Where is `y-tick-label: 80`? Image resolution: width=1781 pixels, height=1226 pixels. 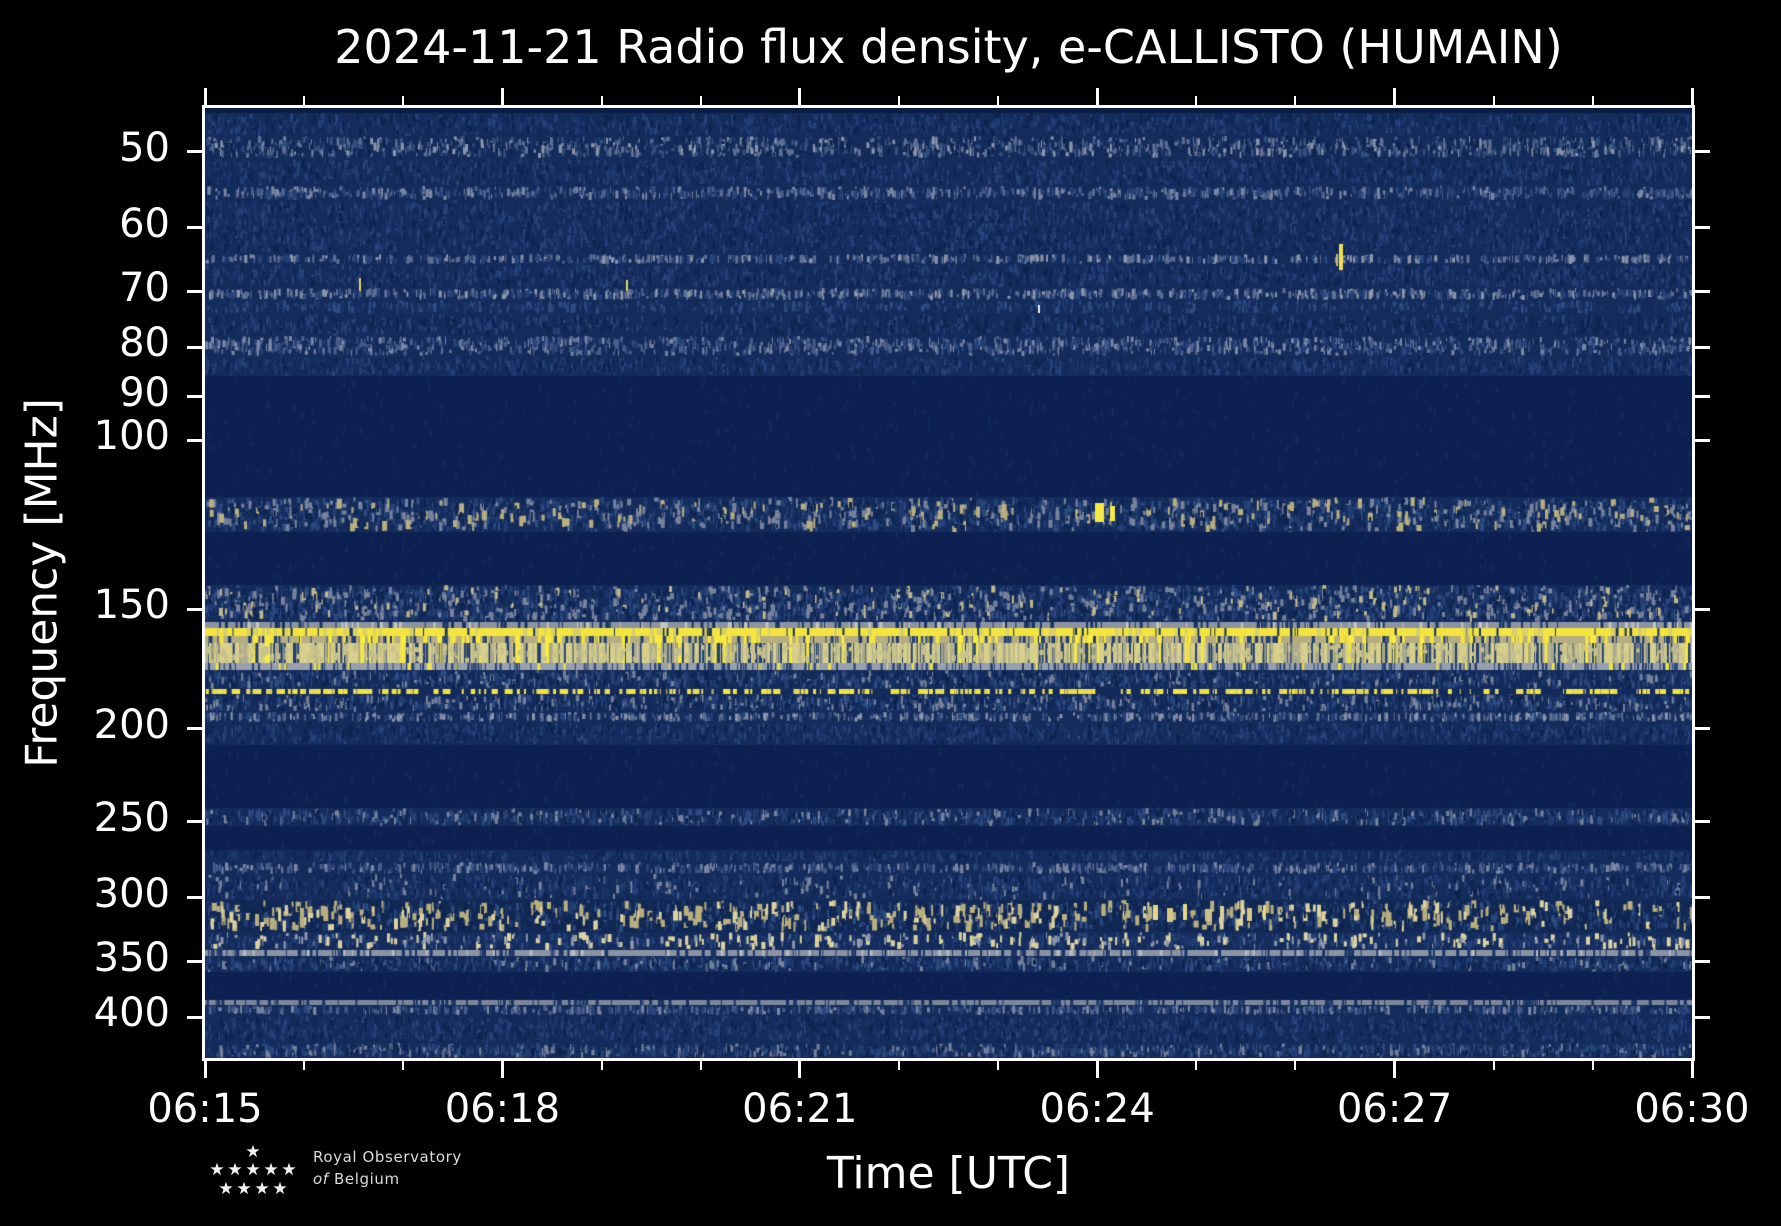
y-tick-label: 80 is located at coordinates (144, 343).